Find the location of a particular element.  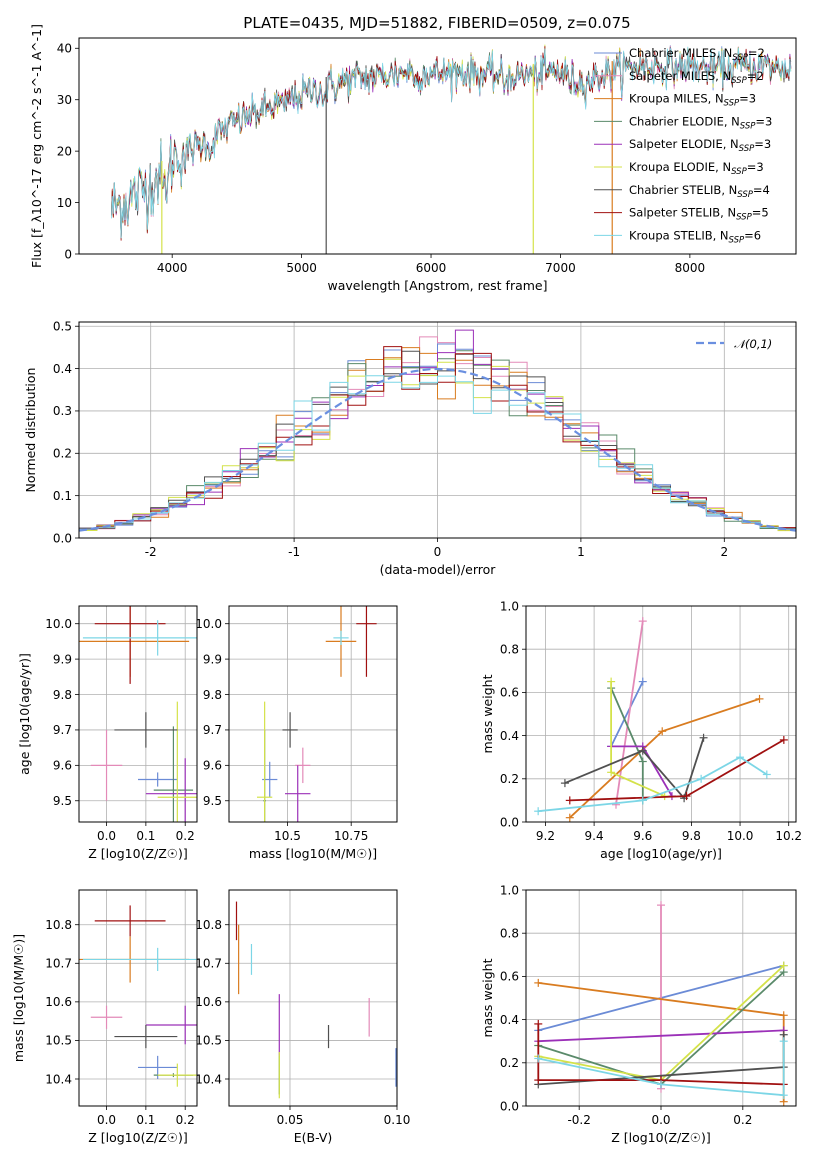

x-tick-label: 0.2 is located at coordinates (185, 836).